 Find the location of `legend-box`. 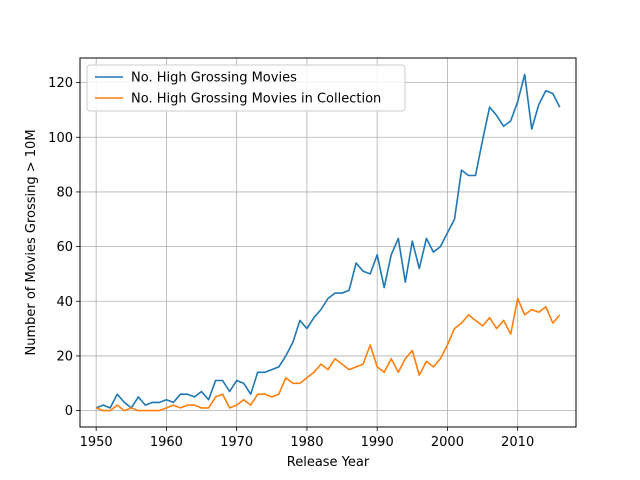

legend-box is located at coordinates (246, 88).